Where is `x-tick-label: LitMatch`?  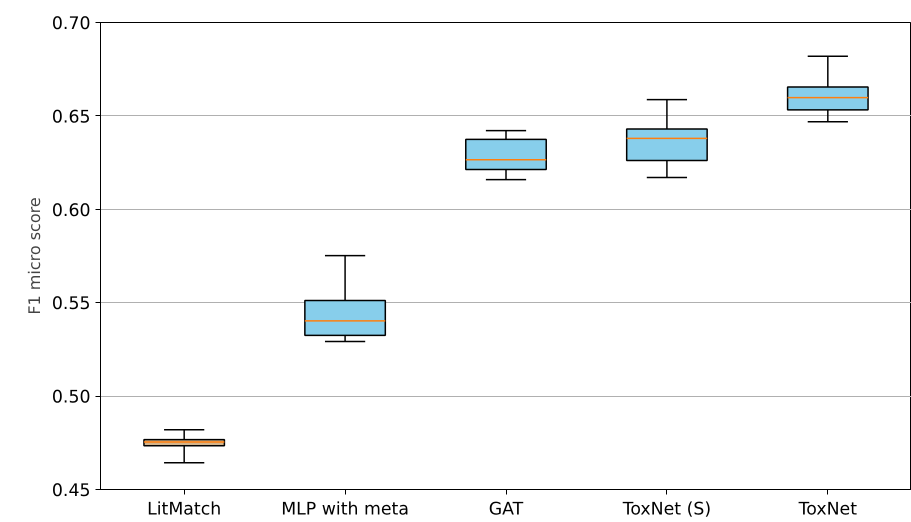
x-tick-label: LitMatch is located at coordinates (184, 510).